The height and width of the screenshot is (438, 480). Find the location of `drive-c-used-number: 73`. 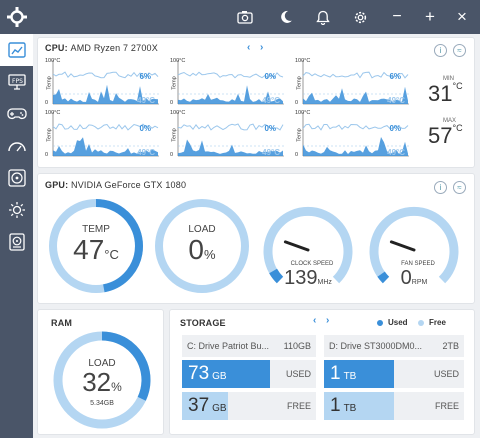

drive-c-used-number: 73 is located at coordinates (199, 373).